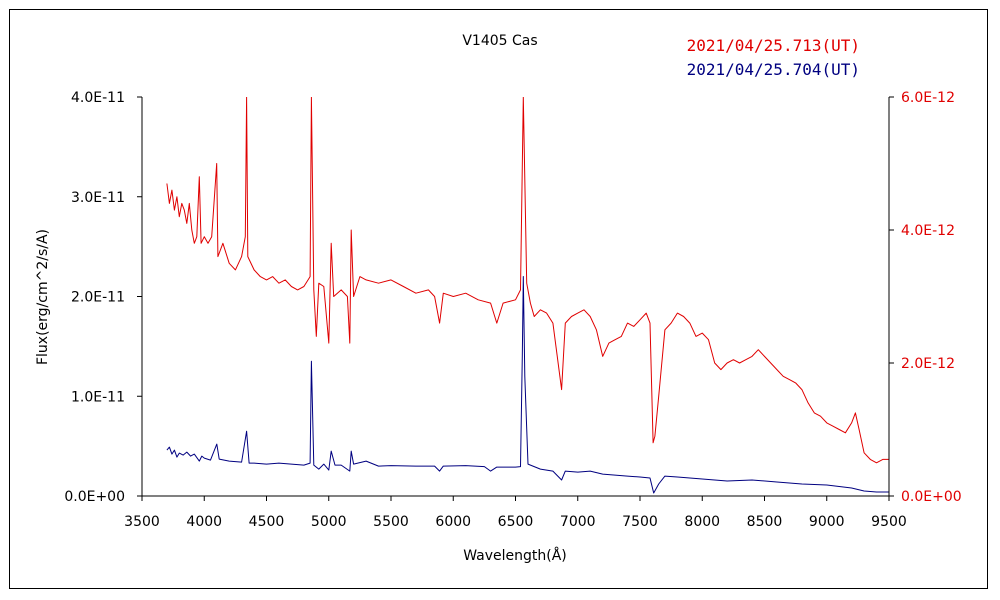 The height and width of the screenshot is (600, 1000). Describe the element at coordinates (499, 41) in the screenshot. I see `chart-title: V1405 Cas` at that location.